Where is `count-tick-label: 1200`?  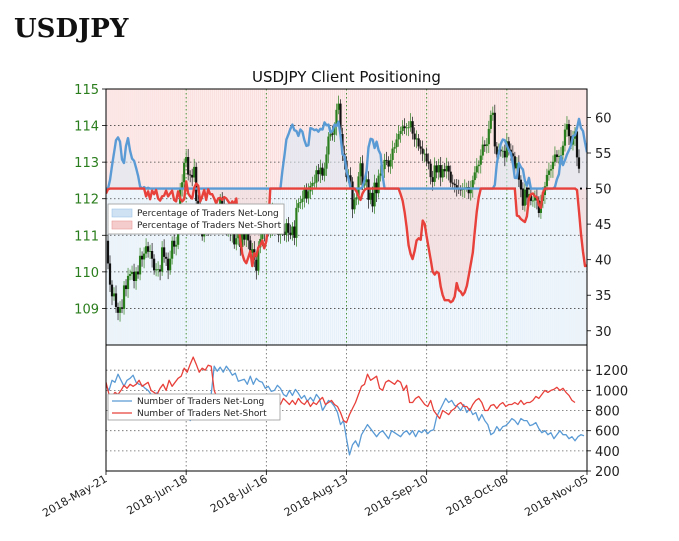
count-tick-label: 1200 is located at coordinates (611, 371).